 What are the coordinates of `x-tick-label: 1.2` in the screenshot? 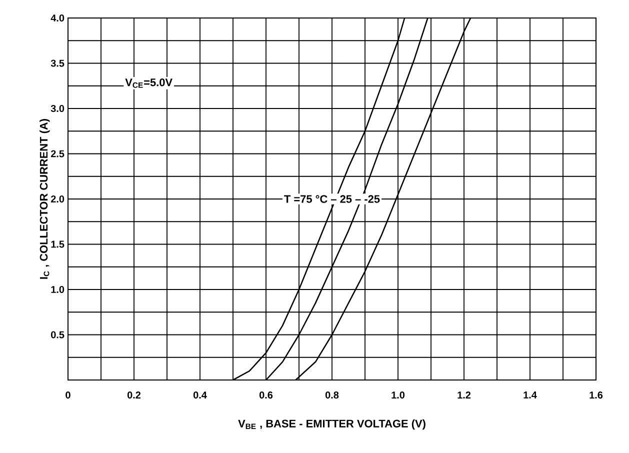 It's located at (464, 395).